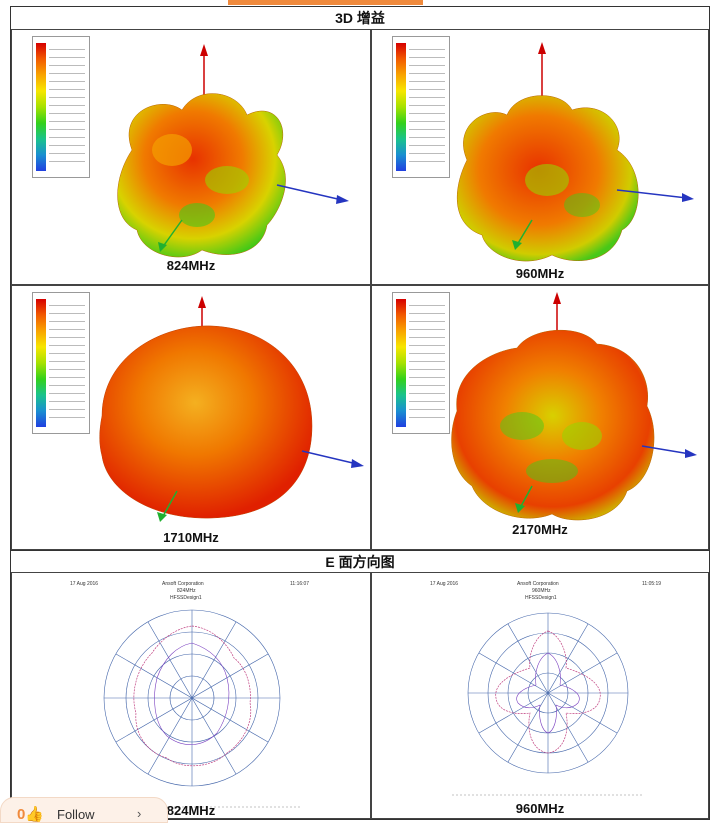  Describe the element at coordinates (360, 562) in the screenshot. I see `pattern-section-title: E 面方向图` at that location.